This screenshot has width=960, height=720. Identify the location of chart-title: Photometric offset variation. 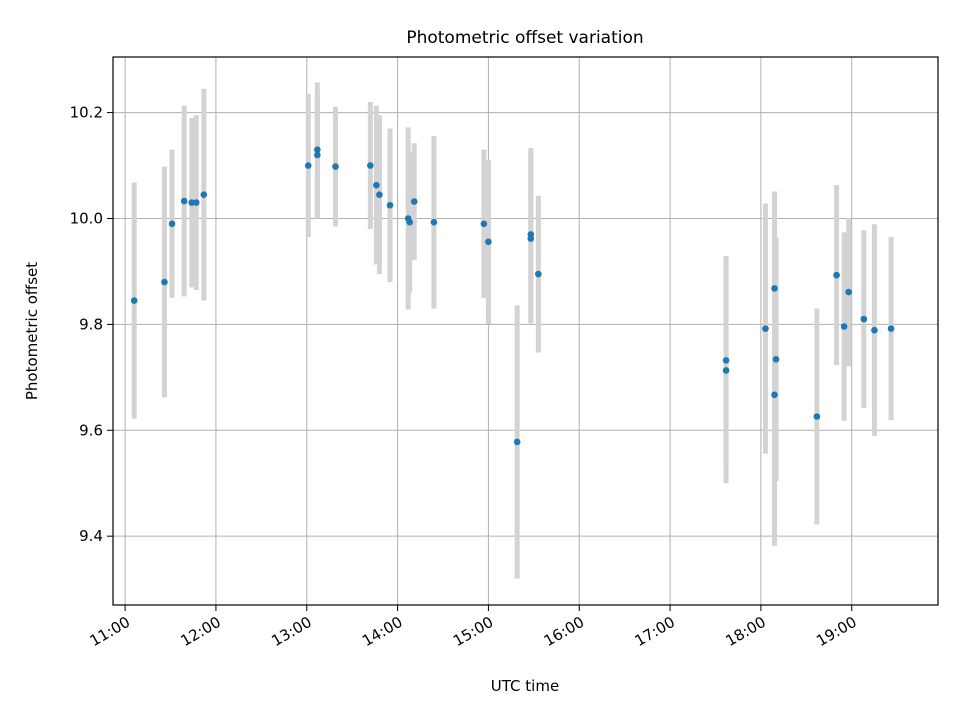
(524, 38).